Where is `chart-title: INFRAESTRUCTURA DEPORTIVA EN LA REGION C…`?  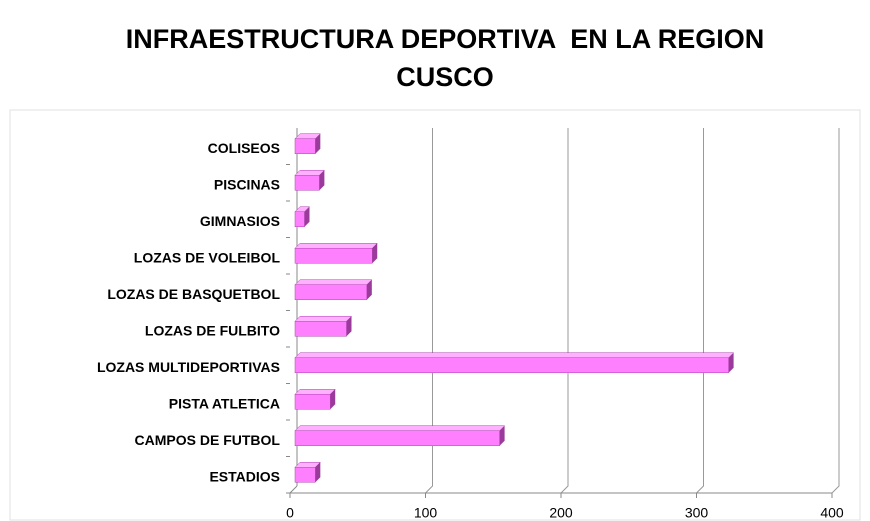 chart-title: INFRAESTRUCTURA DEPORTIVA EN LA REGION C… is located at coordinates (448, 58).